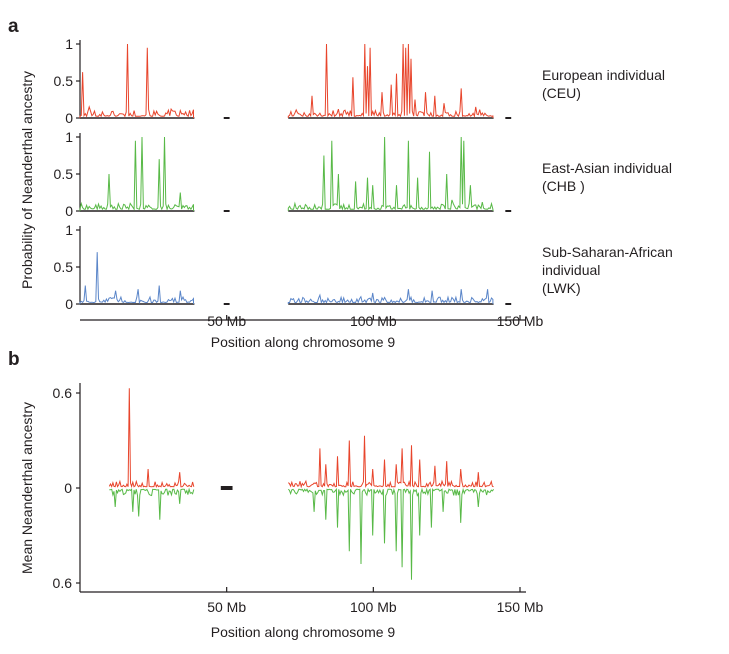 This screenshot has width=729, height=654. I want to click on panel-b-x-tick-label: 50 Mb, so click(226, 607).